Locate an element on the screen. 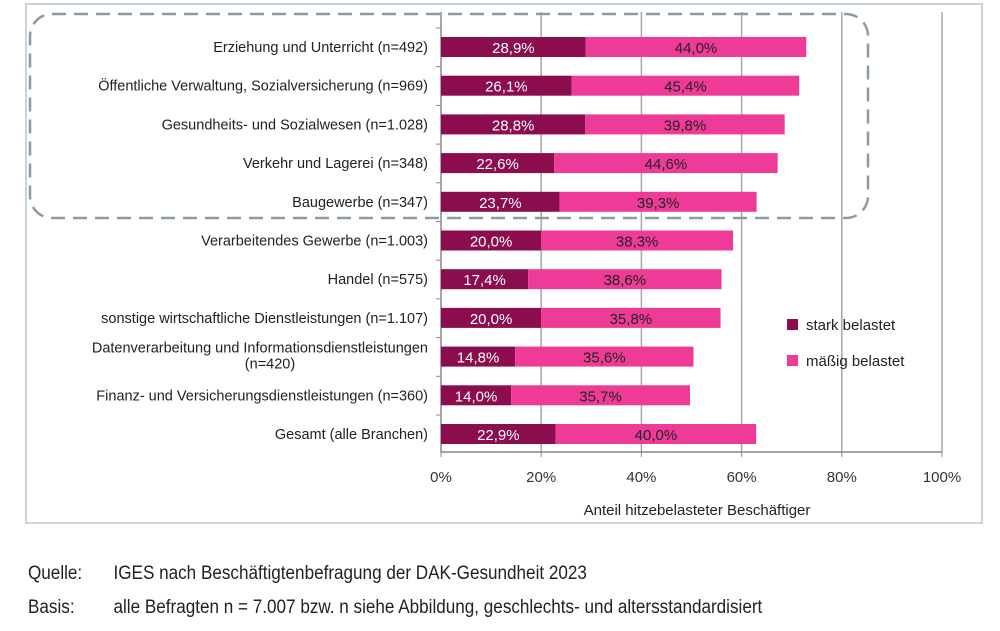 Image resolution: width=1000 pixels, height=631 pixels. category-label: Handel (n=575) is located at coordinates (378, 280).